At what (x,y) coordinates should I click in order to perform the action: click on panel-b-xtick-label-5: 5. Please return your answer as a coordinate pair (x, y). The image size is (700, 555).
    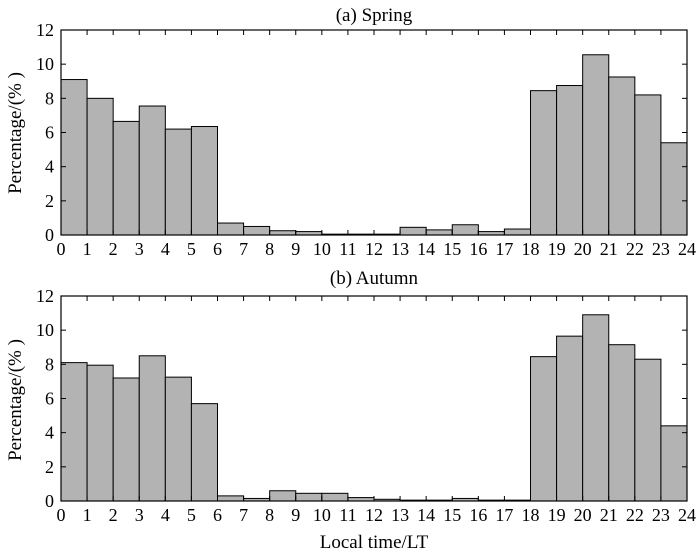
    Looking at the image, I should click on (191, 515).